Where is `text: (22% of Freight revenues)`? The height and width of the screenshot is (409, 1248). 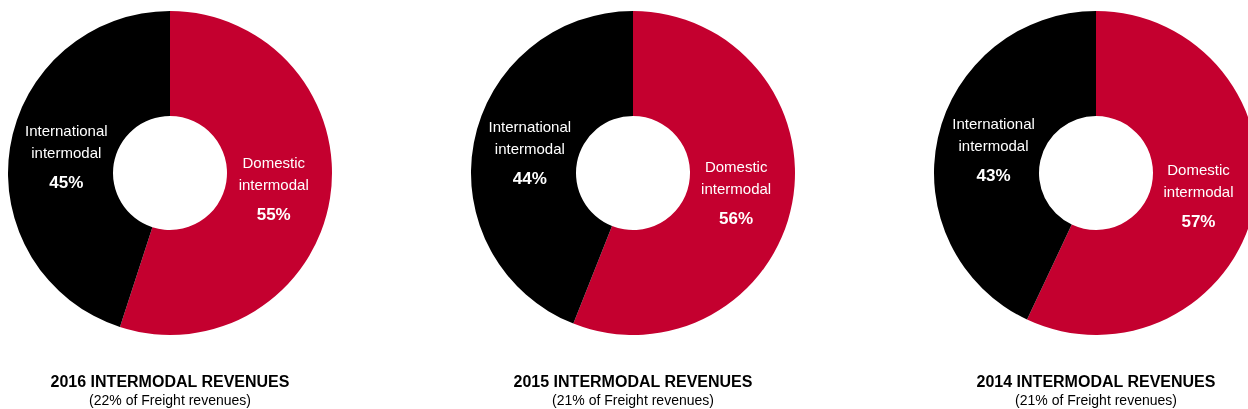
text: (22% of Freight revenues) is located at coordinates (170, 400).